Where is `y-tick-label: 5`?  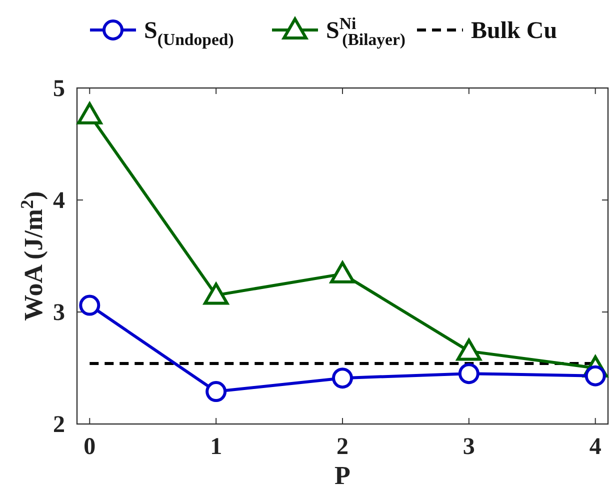 y-tick-label: 5 is located at coordinates (59, 89).